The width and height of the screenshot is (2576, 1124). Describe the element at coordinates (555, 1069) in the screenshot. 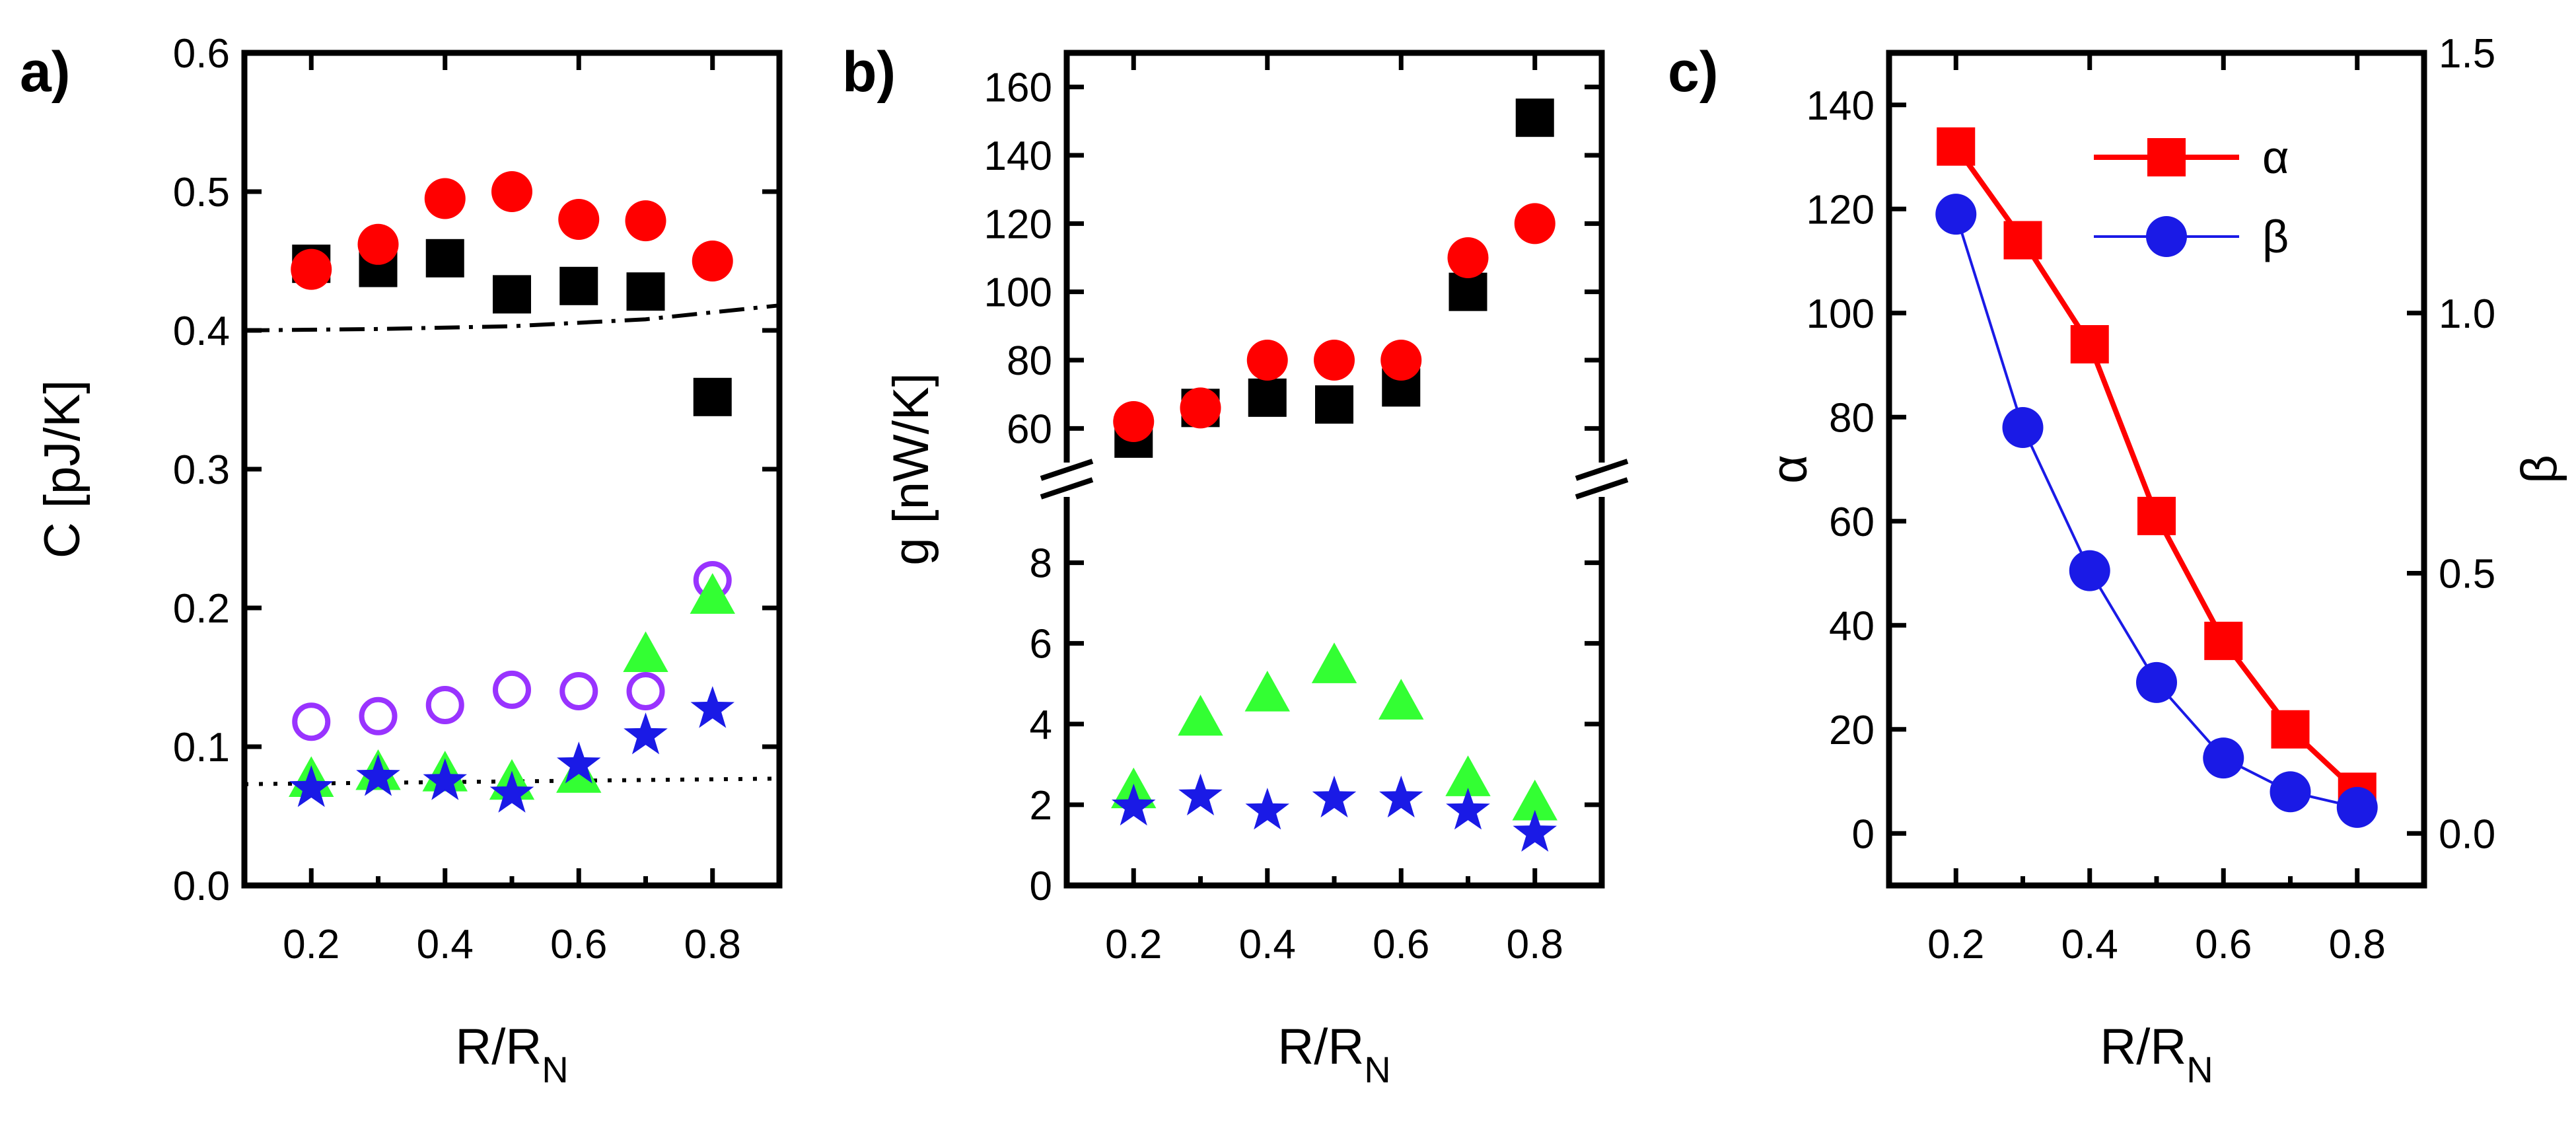

I see `panel-a-x-axis-label-sub: N` at that location.